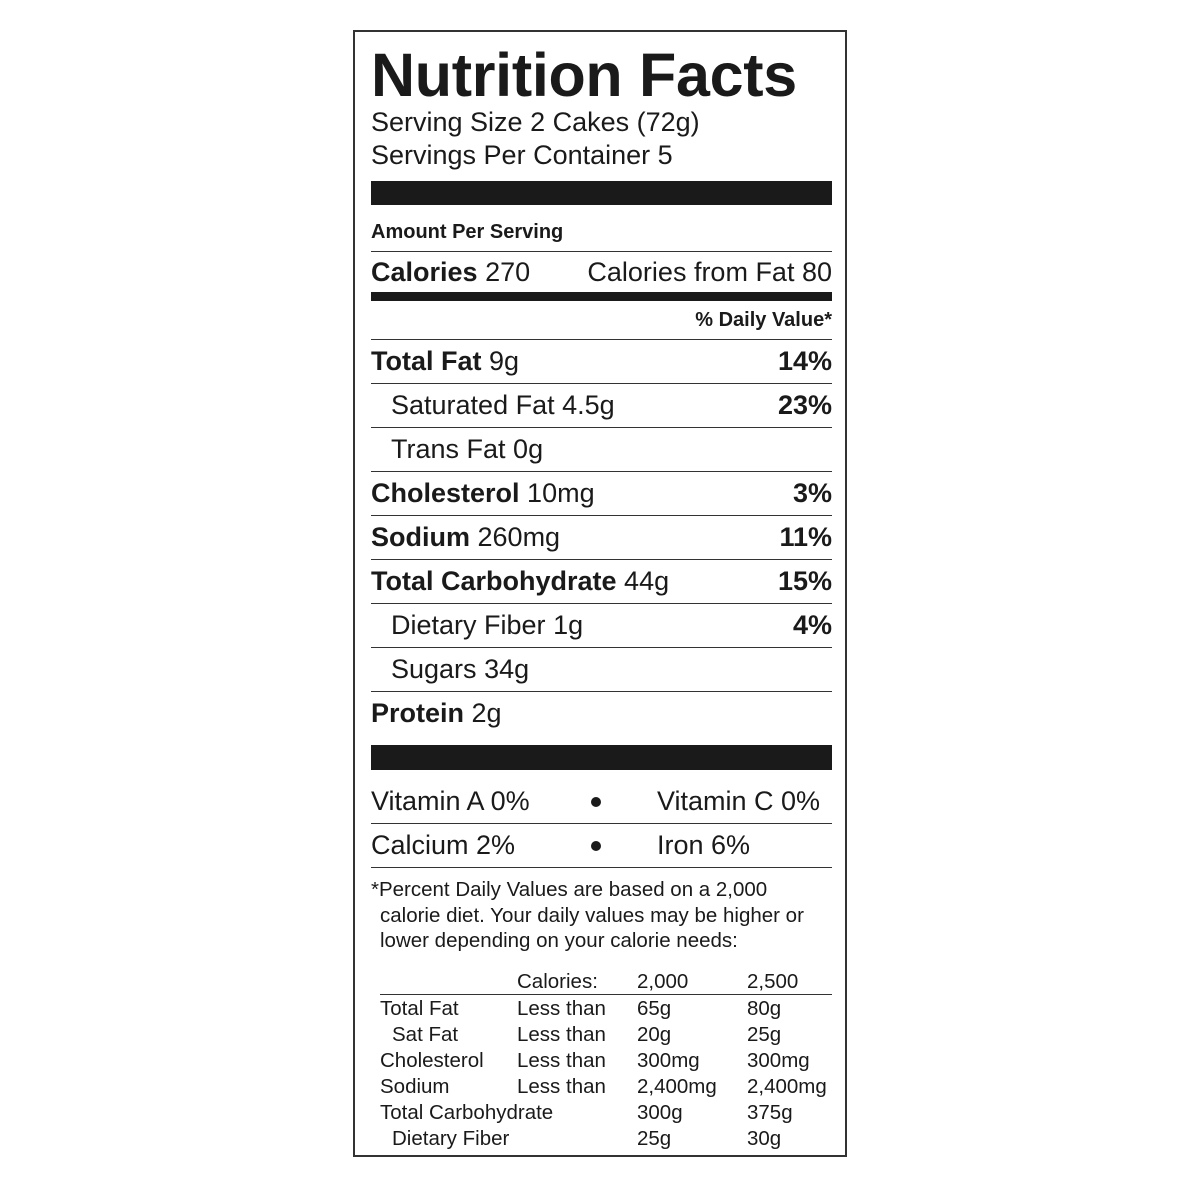 Image resolution: width=1200 pixels, height=1200 pixels. I want to click on amount-per-serving: Amount Per Serving, so click(601, 228).